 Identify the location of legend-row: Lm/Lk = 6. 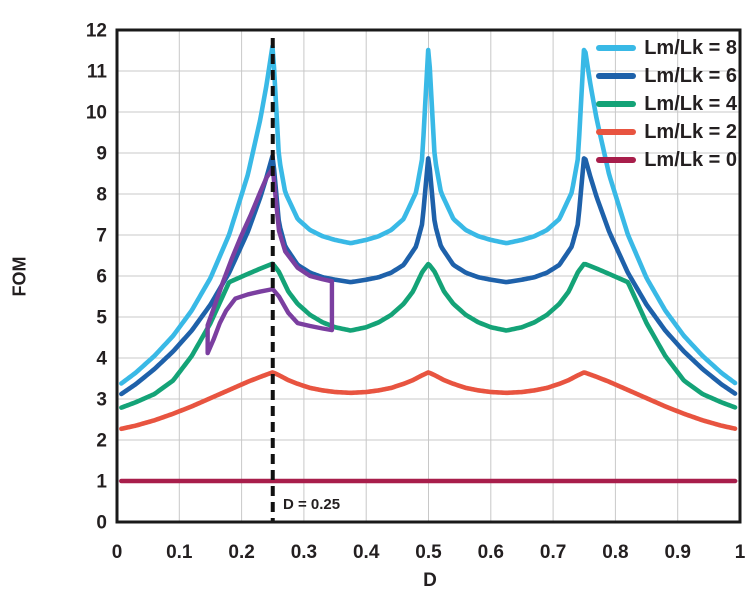
(666, 76).